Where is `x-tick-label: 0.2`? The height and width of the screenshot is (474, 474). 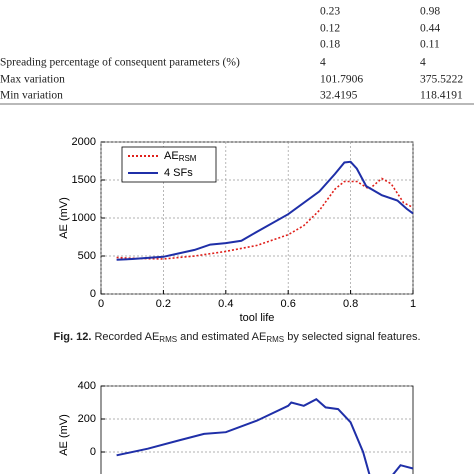 x-tick-label: 0.2 is located at coordinates (163, 304).